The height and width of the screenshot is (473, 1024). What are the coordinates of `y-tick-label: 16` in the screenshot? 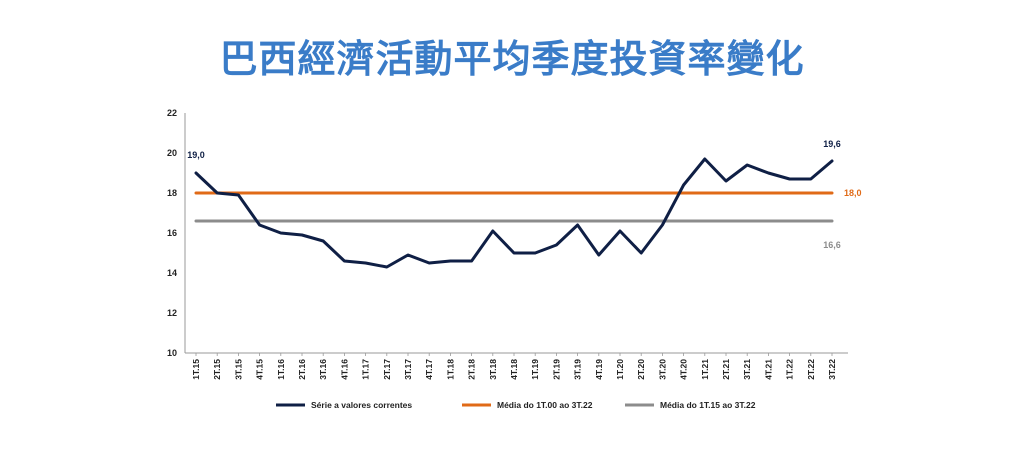 It's located at (172, 233).